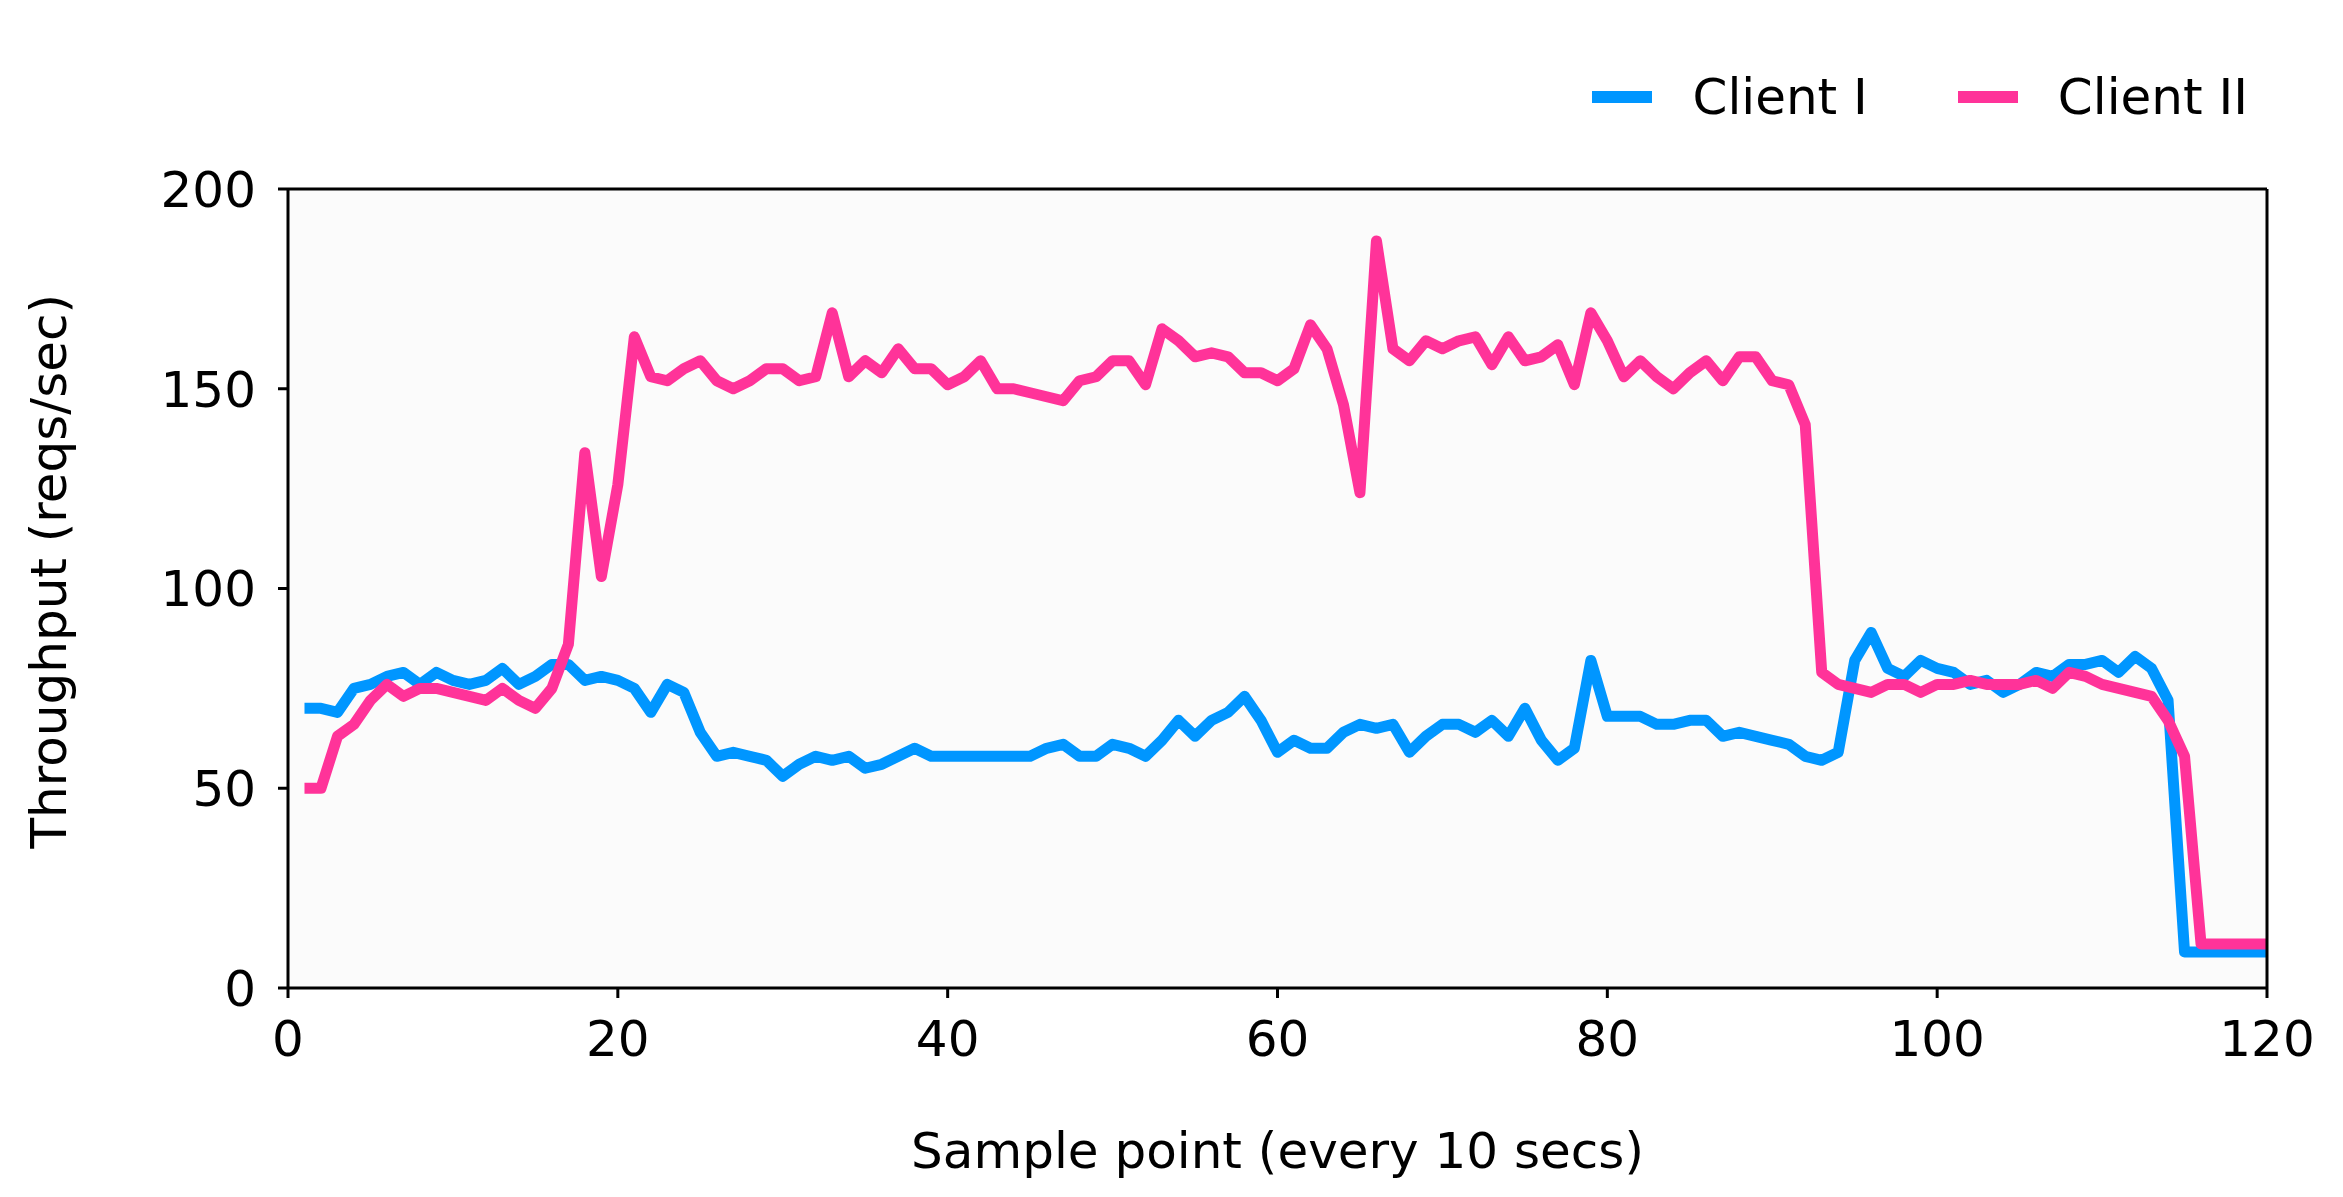 This screenshot has width=2343, height=1197. What do you see at coordinates (208, 389) in the screenshot?
I see `y-tick-label: 150` at bounding box center [208, 389].